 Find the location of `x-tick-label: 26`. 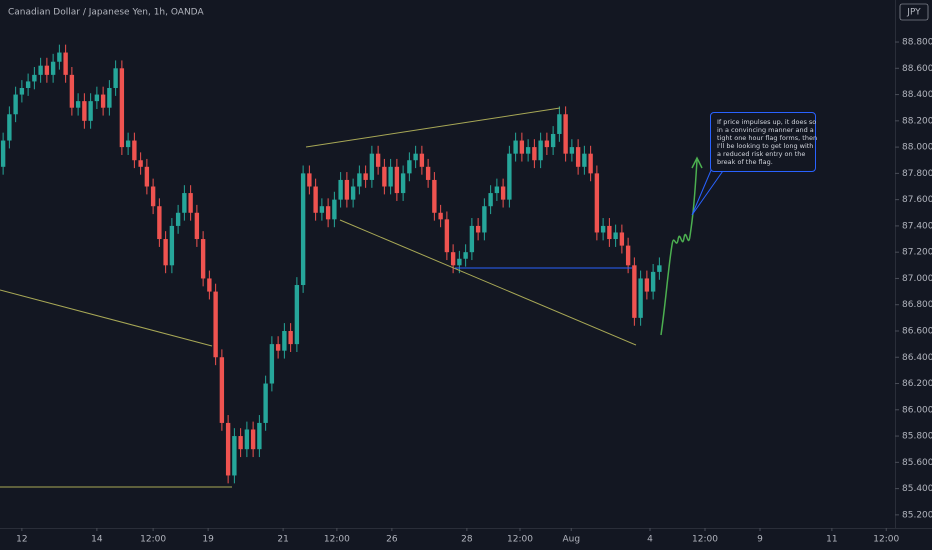

x-tick-label: 26 is located at coordinates (392, 540).